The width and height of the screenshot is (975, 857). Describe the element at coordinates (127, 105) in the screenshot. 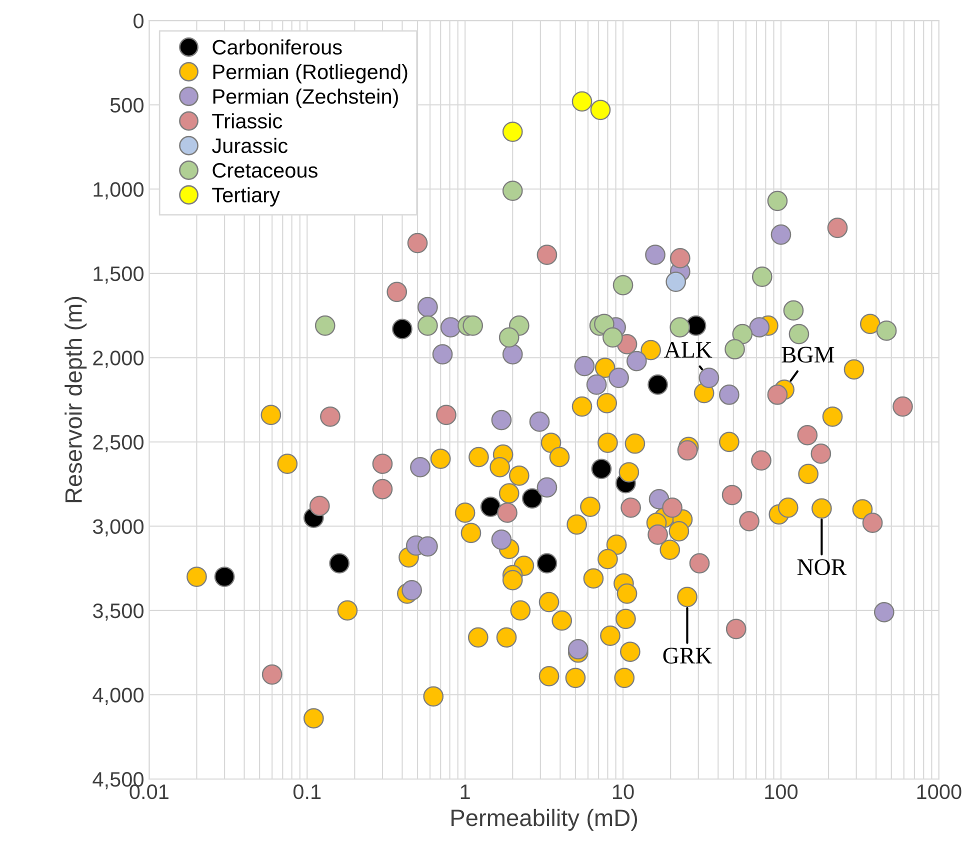

I see `y-tick-label: 500` at that location.